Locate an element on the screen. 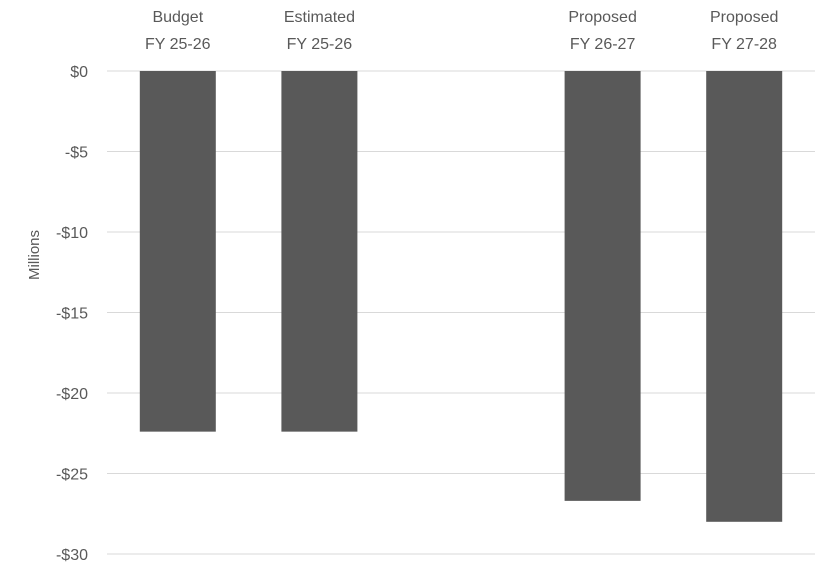  category-label: Budget is located at coordinates (177, 17).